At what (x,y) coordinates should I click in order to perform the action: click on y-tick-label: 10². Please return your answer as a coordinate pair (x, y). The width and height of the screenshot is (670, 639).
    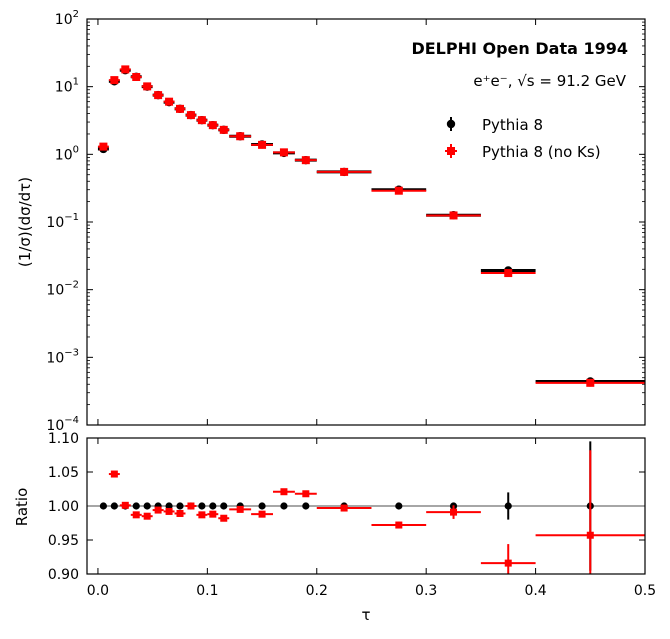
    Looking at the image, I should click on (67, 18).